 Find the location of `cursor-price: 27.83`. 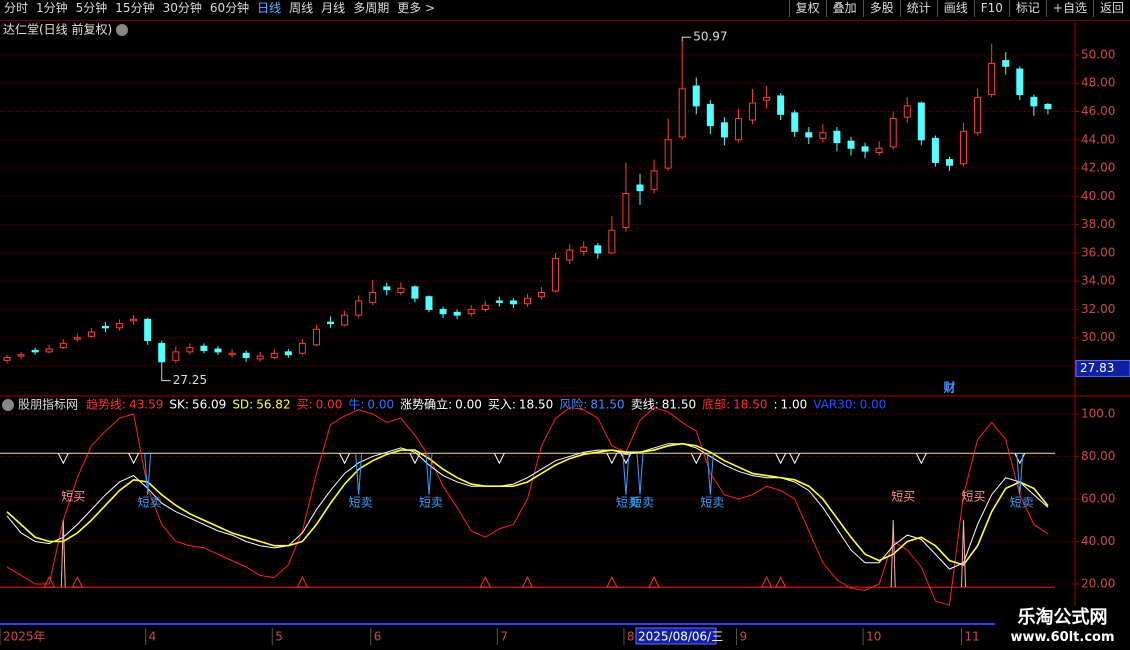

cursor-price: 27.83 is located at coordinates (1097, 368).